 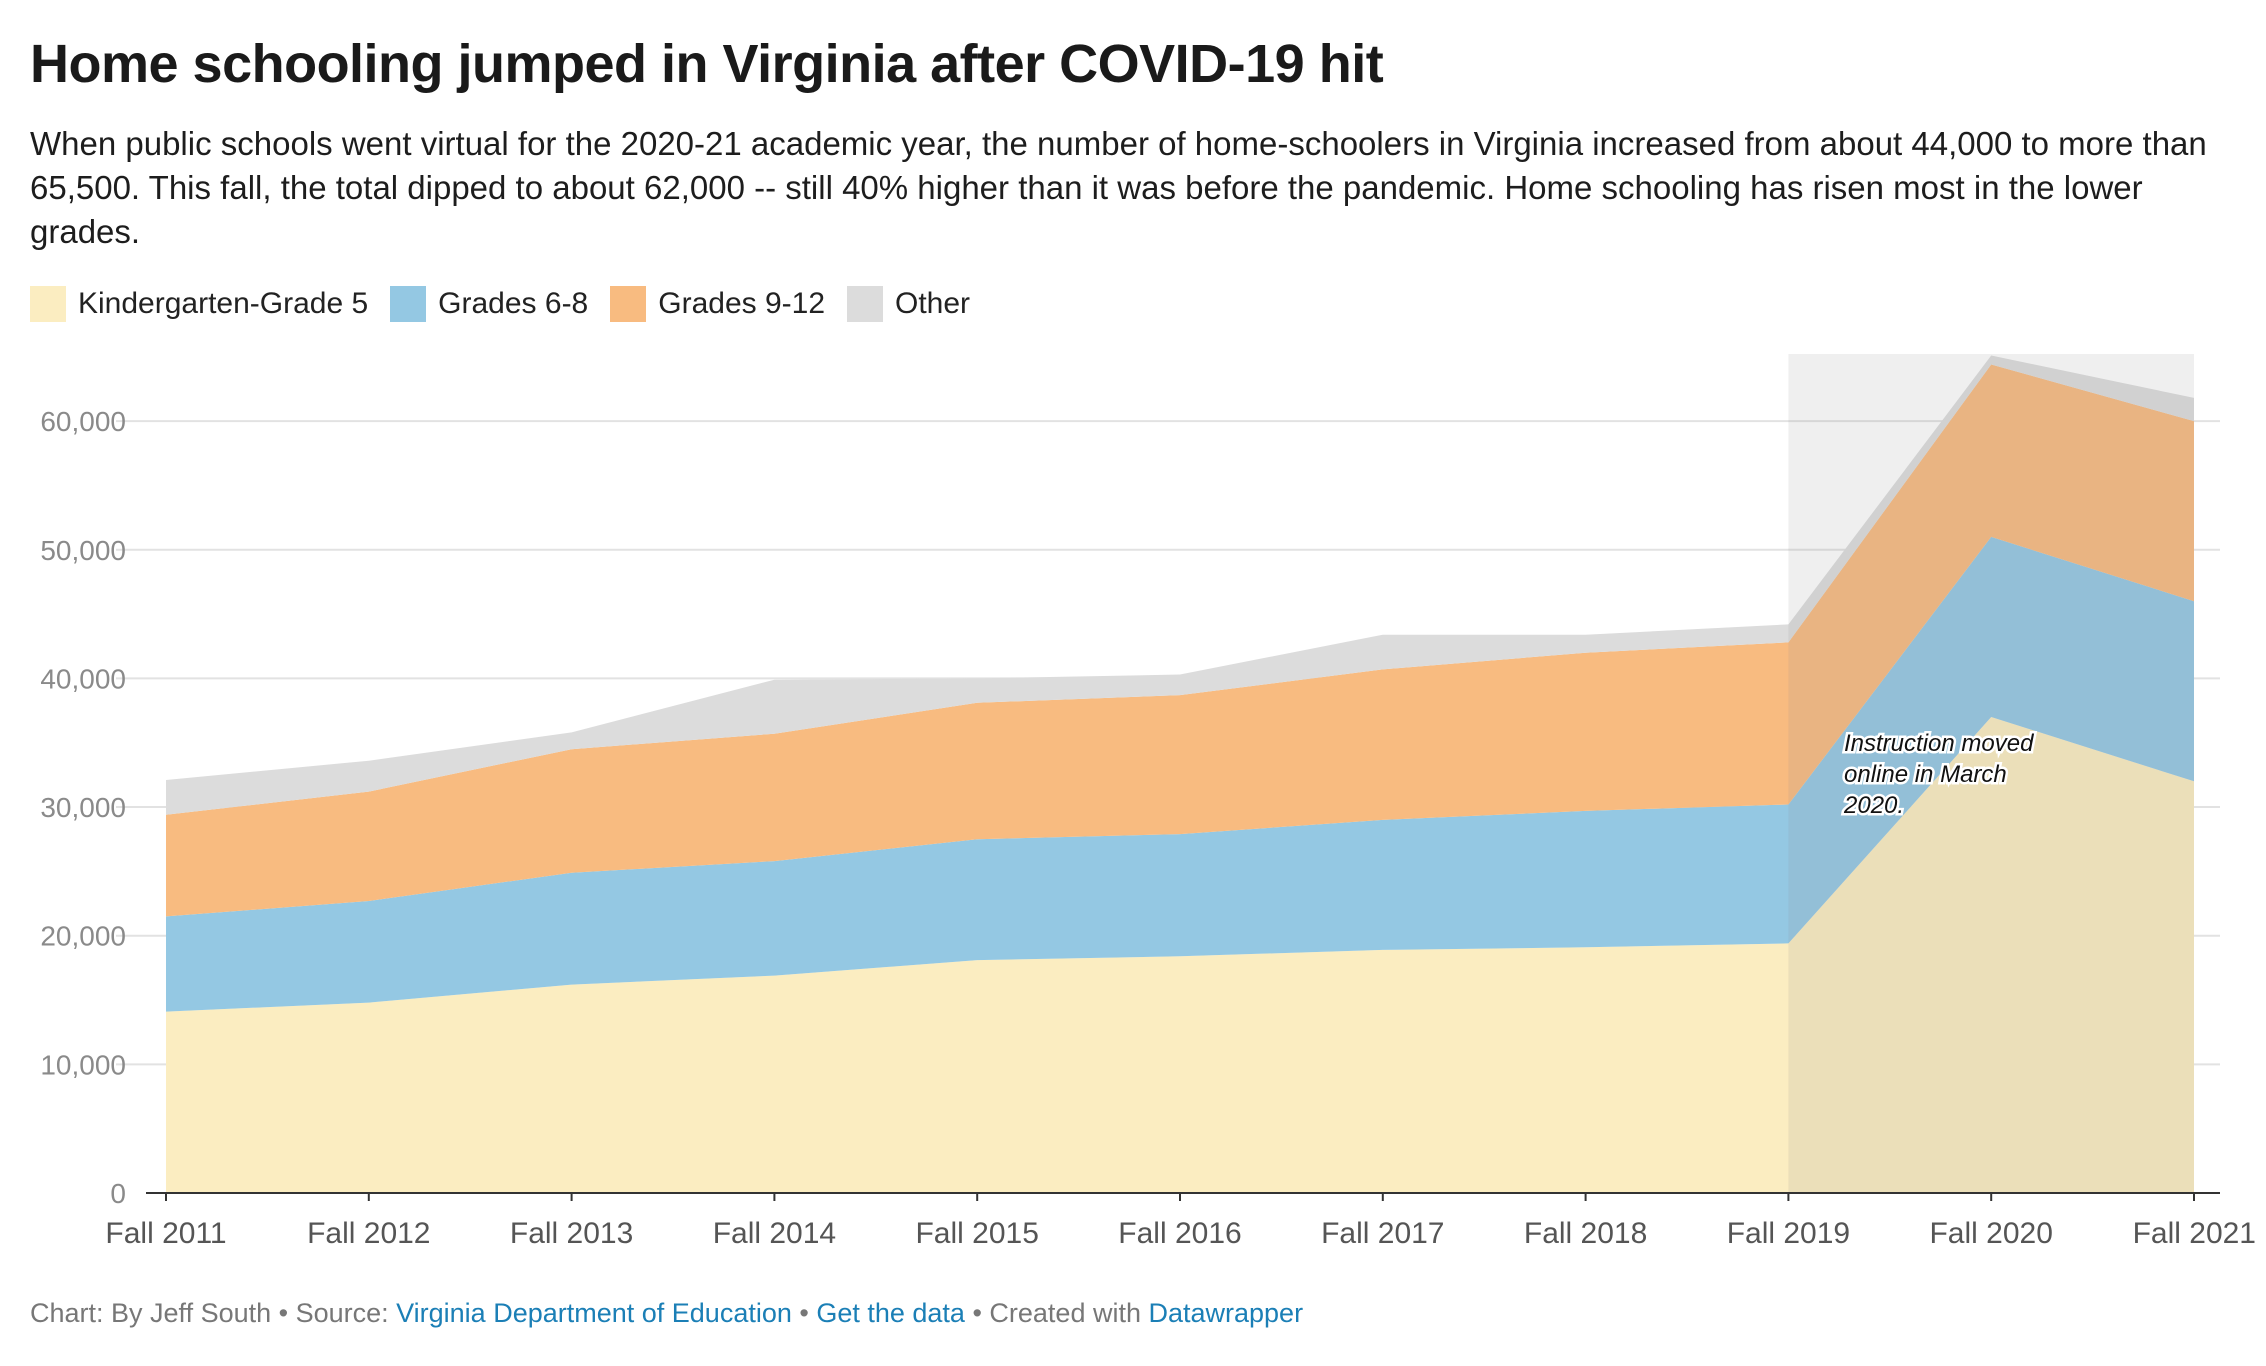 I want to click on annotation-line: online in March, so click(x=1925, y=774).